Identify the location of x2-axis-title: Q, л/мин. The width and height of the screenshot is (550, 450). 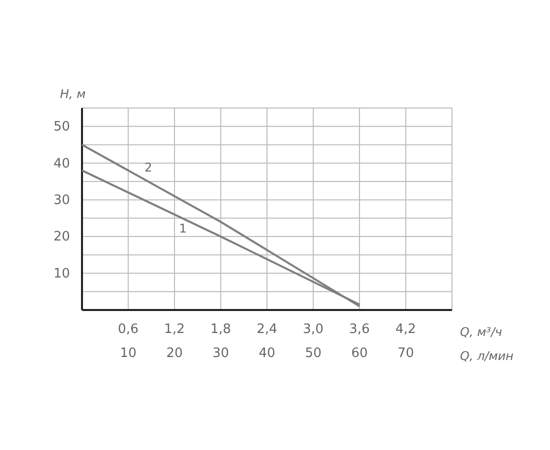
(487, 356).